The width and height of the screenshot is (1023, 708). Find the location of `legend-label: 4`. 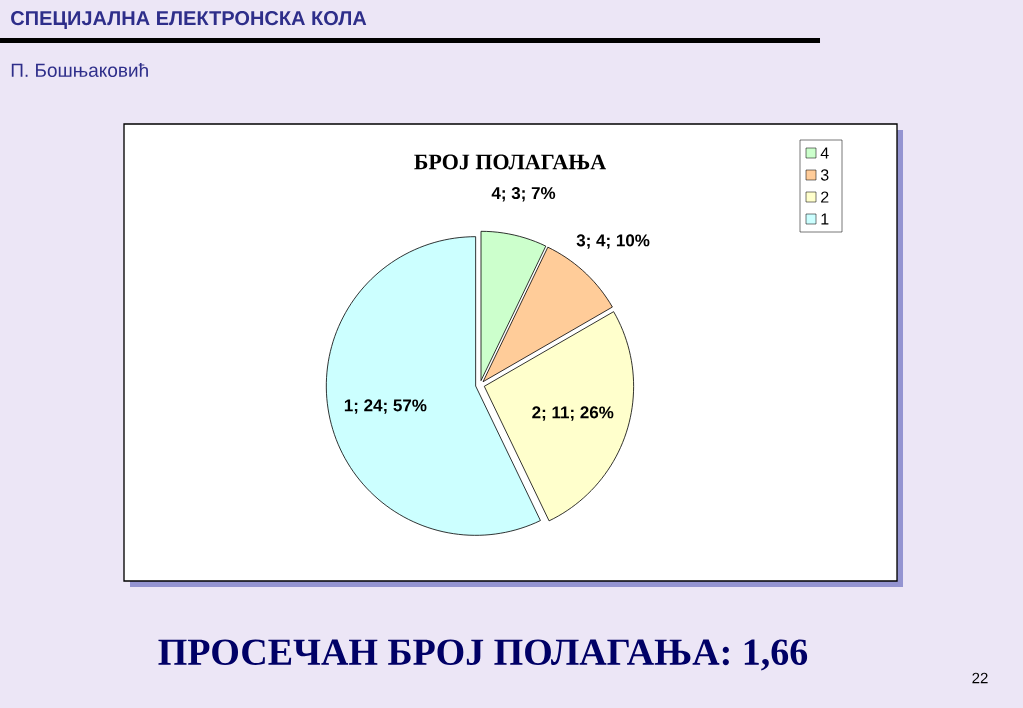

legend-label: 4 is located at coordinates (824, 153).